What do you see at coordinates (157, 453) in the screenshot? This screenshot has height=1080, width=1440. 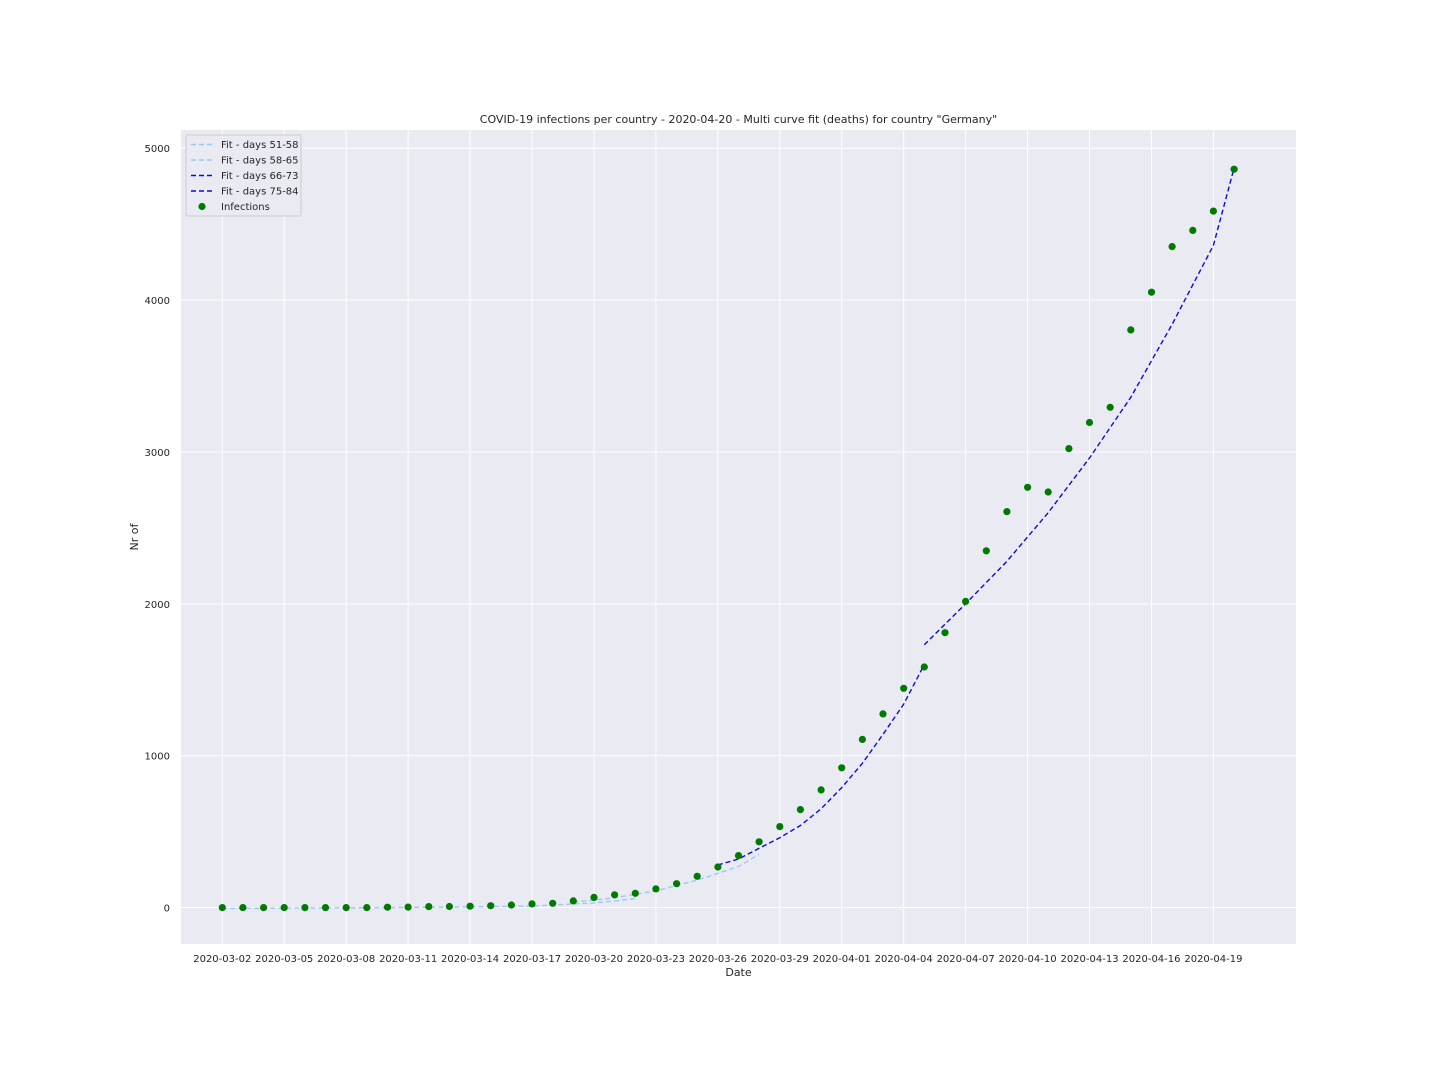 I see `y-tick-label: 3000` at bounding box center [157, 453].